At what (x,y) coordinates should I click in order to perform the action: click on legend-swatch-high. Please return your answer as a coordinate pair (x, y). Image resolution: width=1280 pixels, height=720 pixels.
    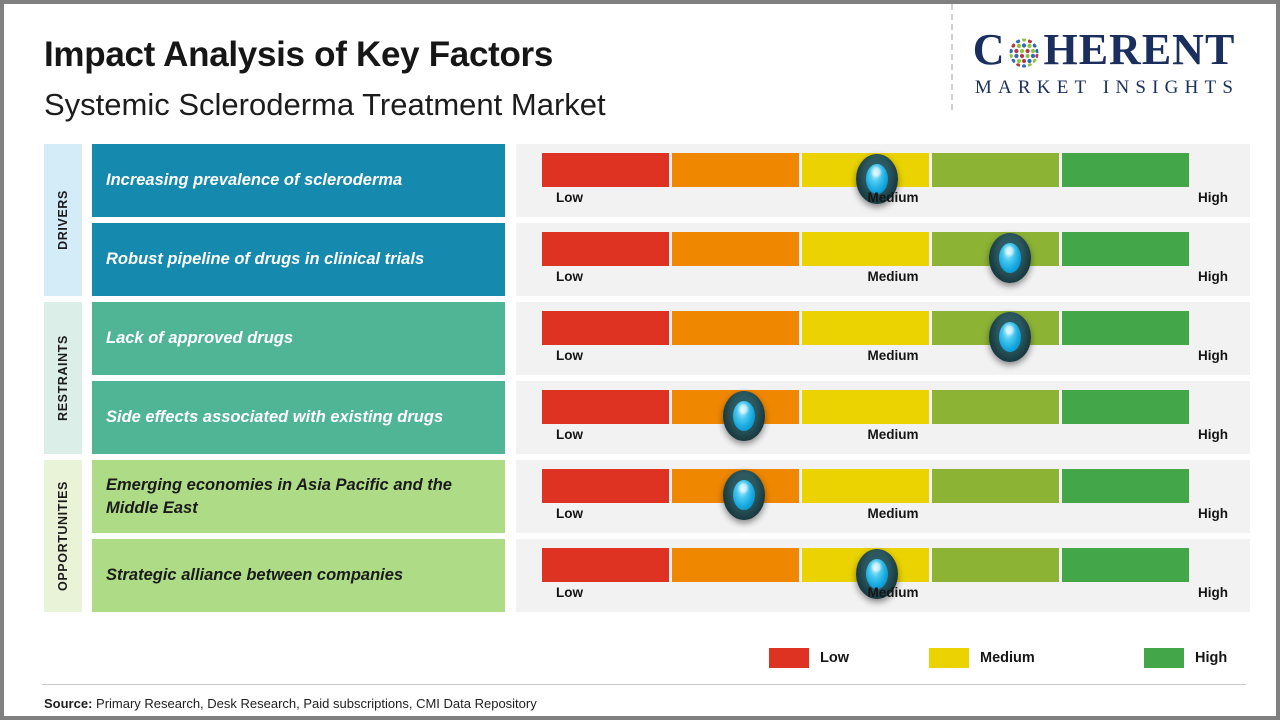
    Looking at the image, I should click on (1164, 658).